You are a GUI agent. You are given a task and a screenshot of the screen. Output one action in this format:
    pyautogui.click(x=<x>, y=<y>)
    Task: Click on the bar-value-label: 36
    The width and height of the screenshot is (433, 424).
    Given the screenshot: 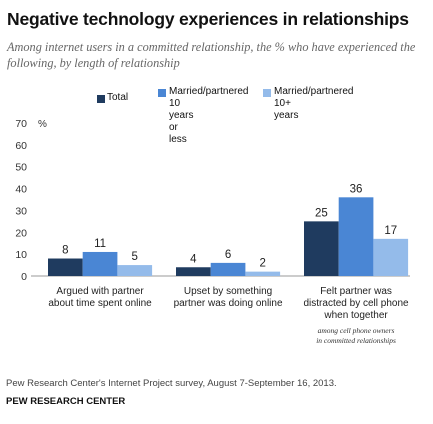 What is the action you would take?
    pyautogui.click(x=356, y=189)
    